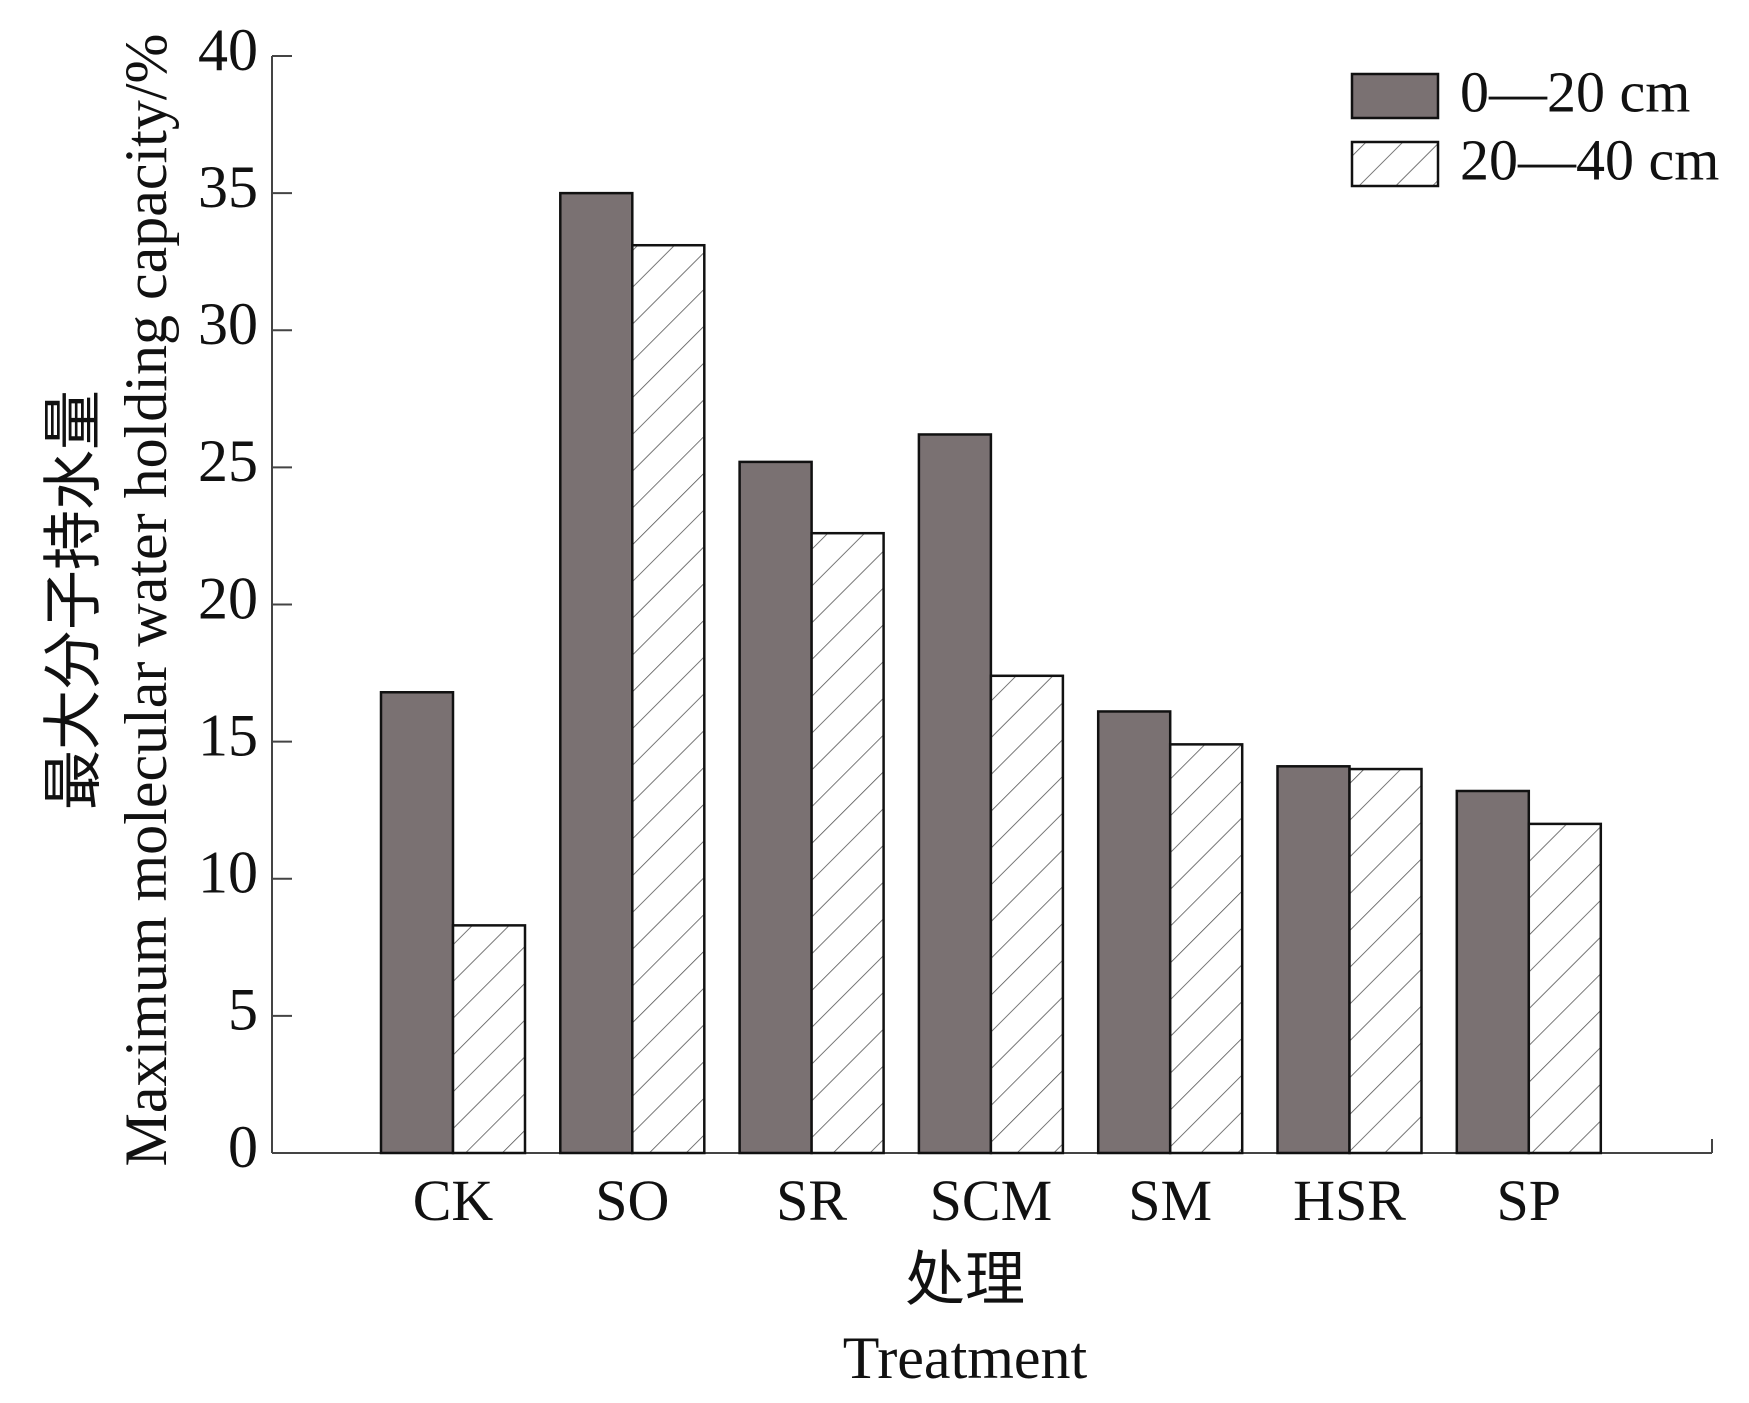  Describe the element at coordinates (811, 1200) in the screenshot. I see `category-label: SR` at that location.